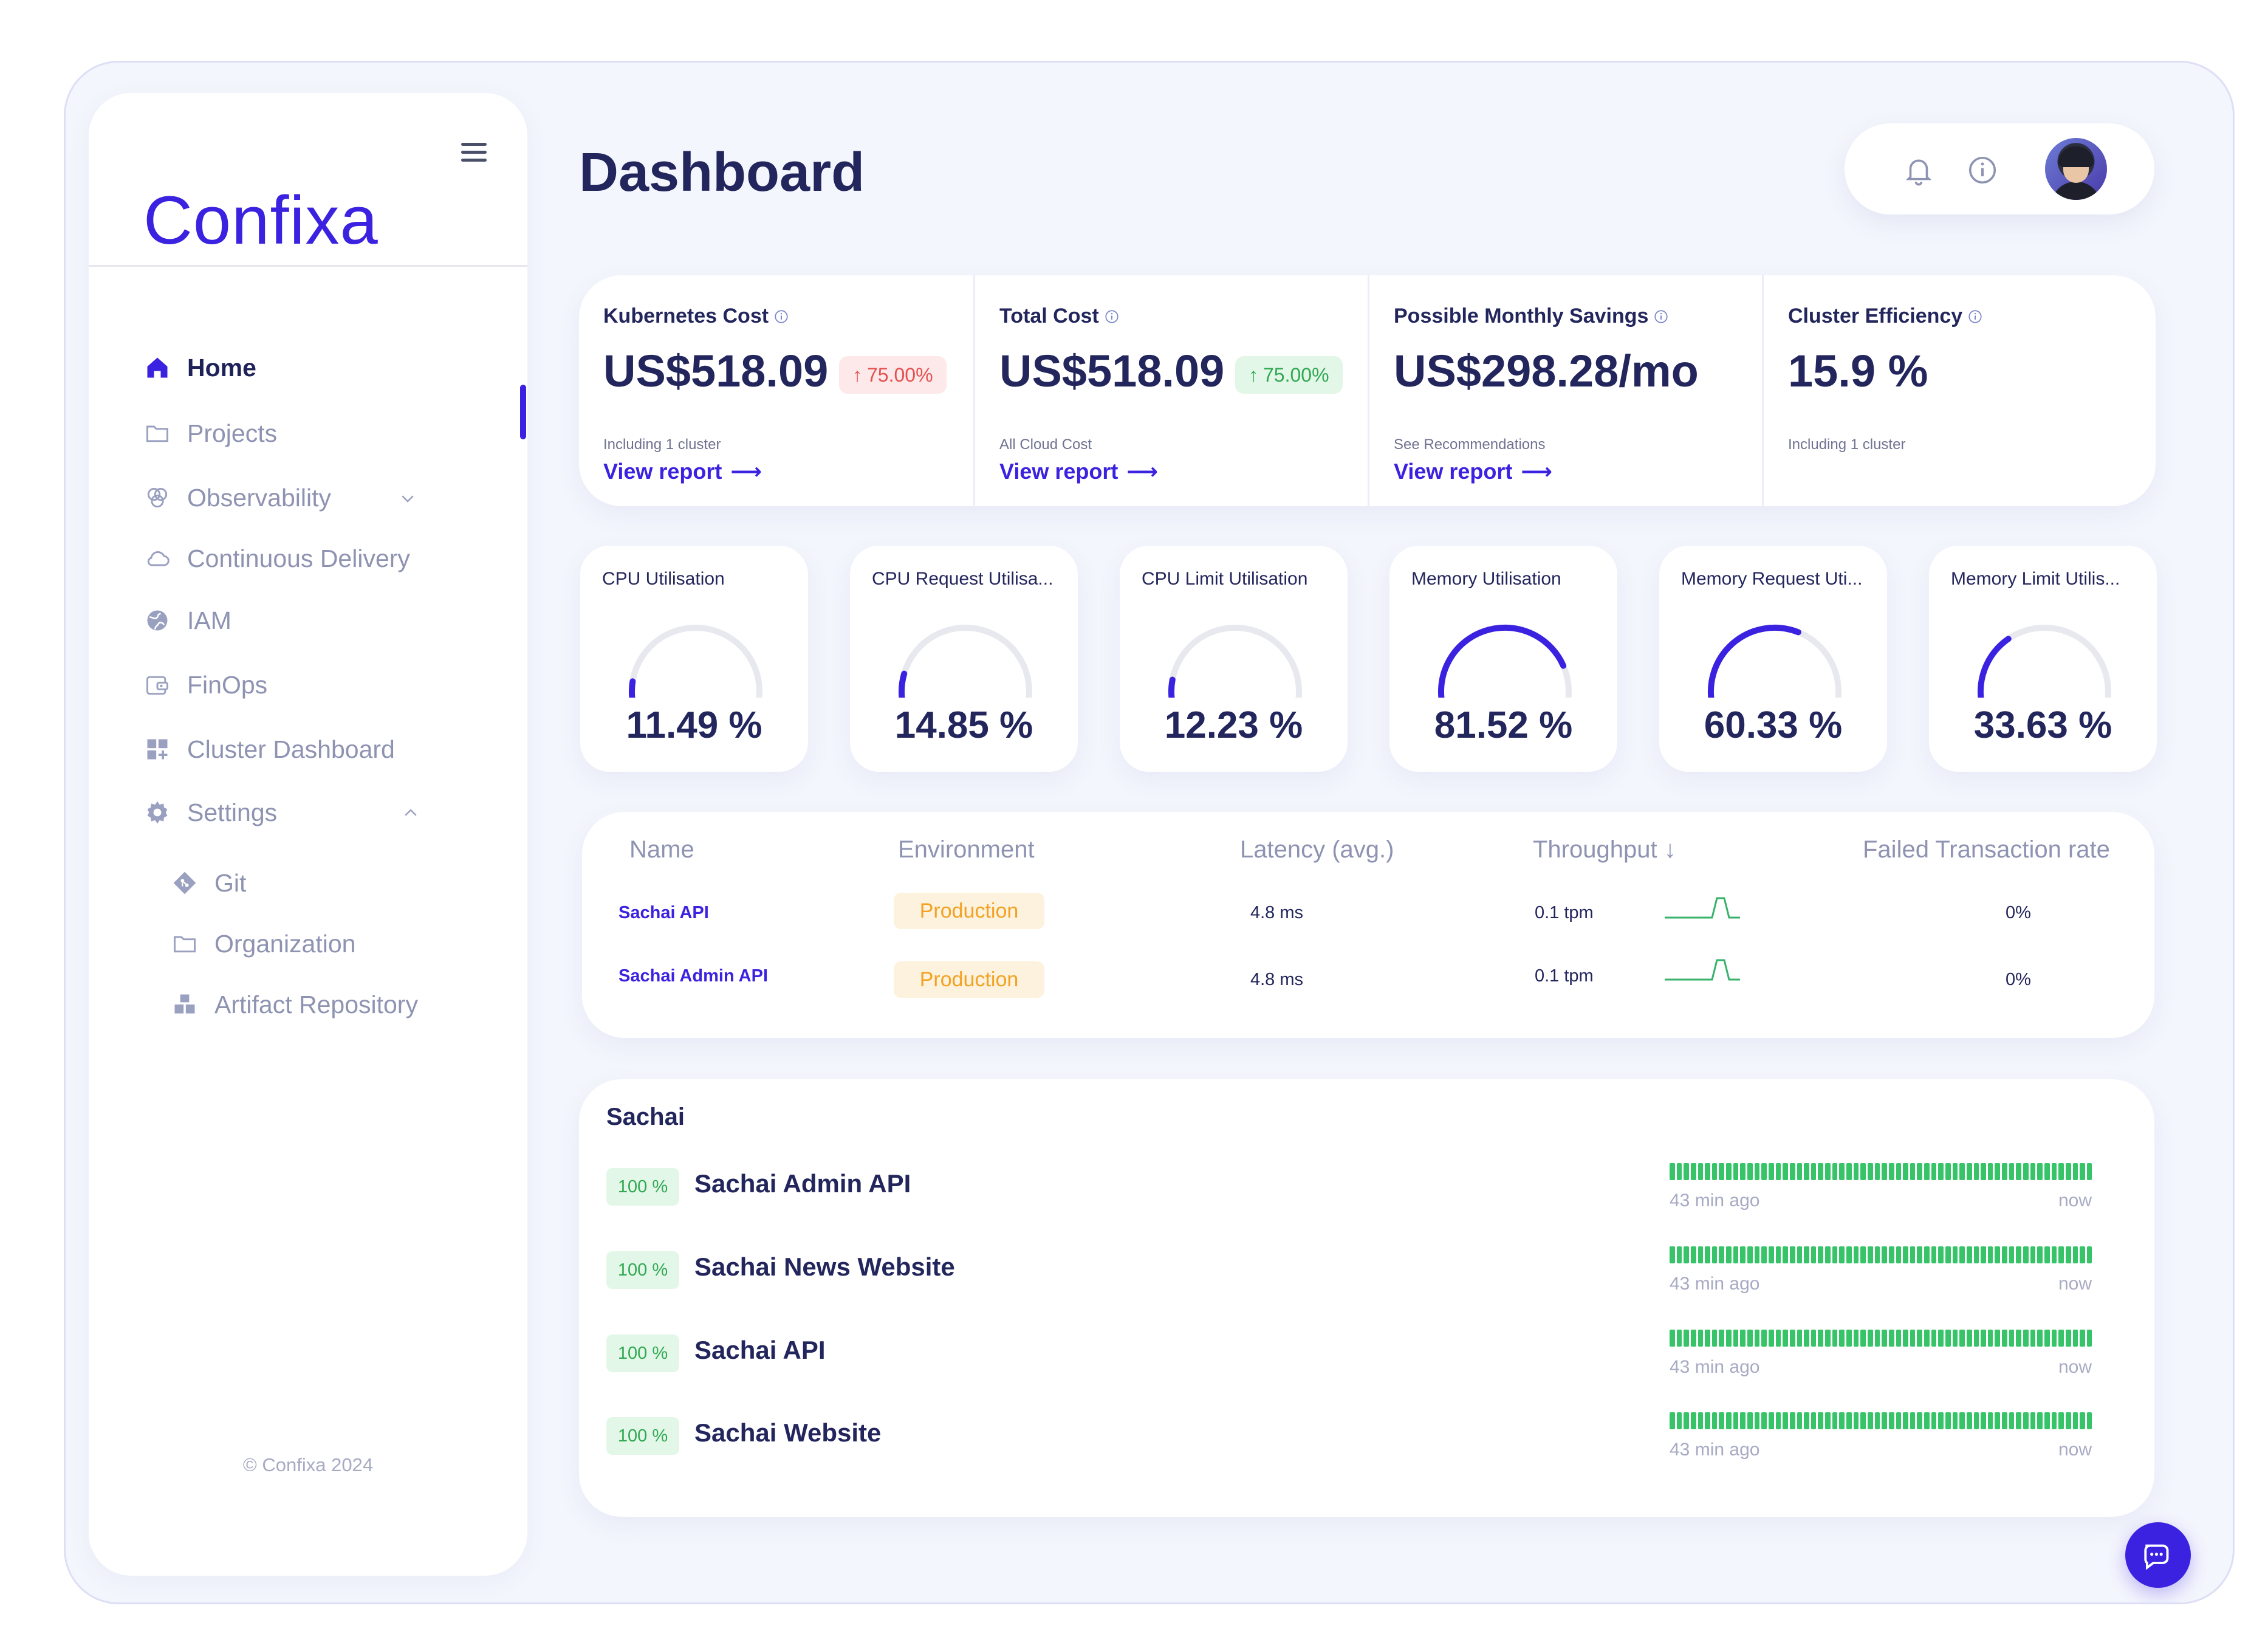  I want to click on hamburger-icon, so click(474, 144).